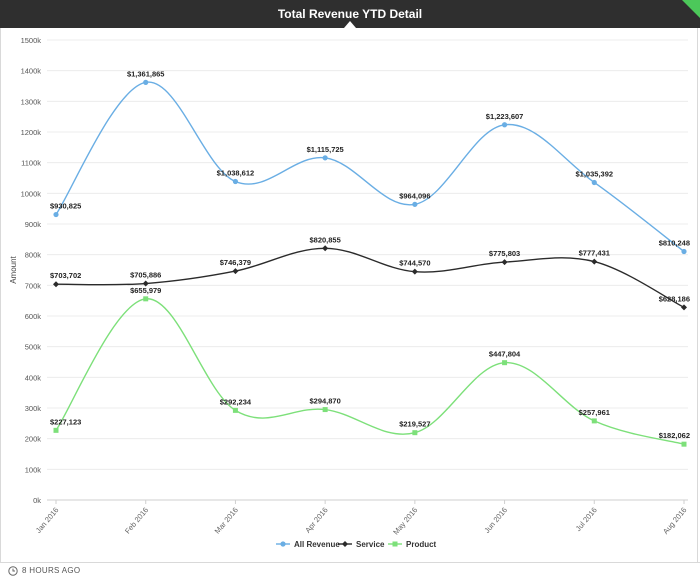 This screenshot has width=700, height=580. What do you see at coordinates (504, 253) in the screenshot?
I see `data-label-service: $775,803` at bounding box center [504, 253].